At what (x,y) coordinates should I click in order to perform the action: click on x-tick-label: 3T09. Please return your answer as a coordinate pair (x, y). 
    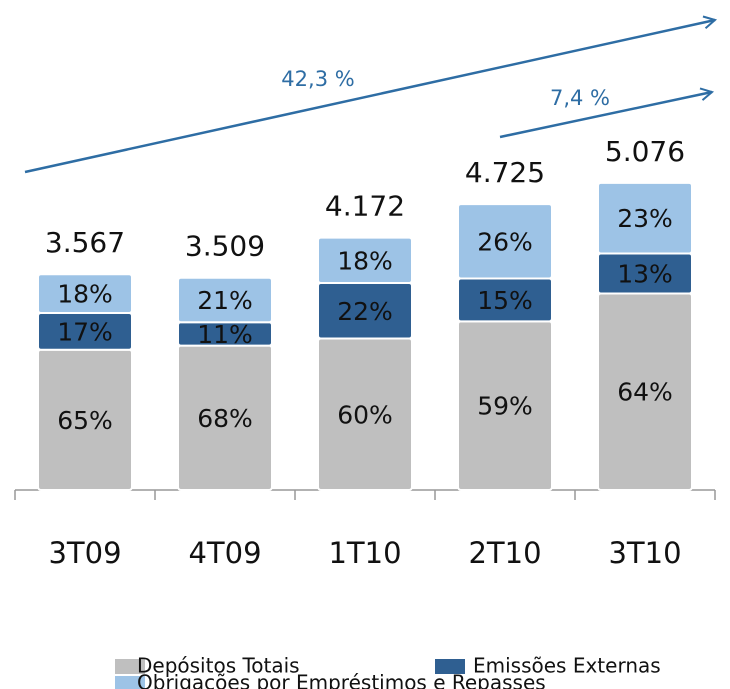
    Looking at the image, I should click on (84, 553).